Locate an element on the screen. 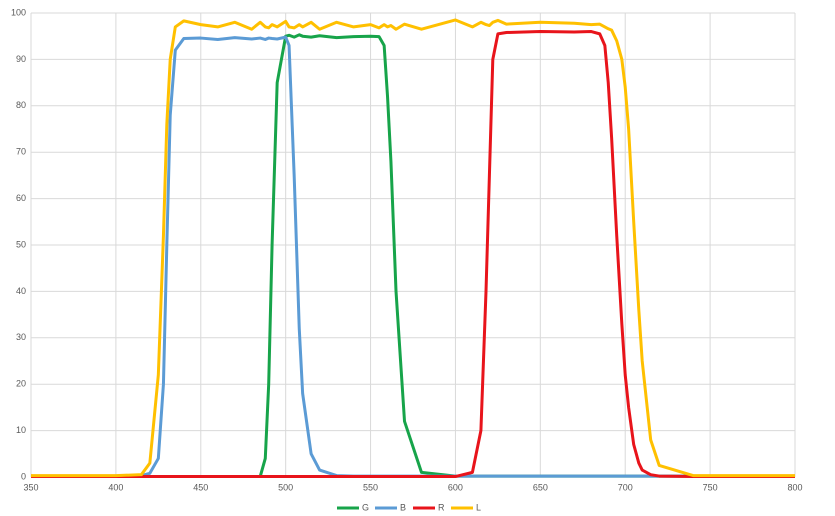 This screenshot has width=835, height=516. y-tick-label: 100 is located at coordinates (18, 12).